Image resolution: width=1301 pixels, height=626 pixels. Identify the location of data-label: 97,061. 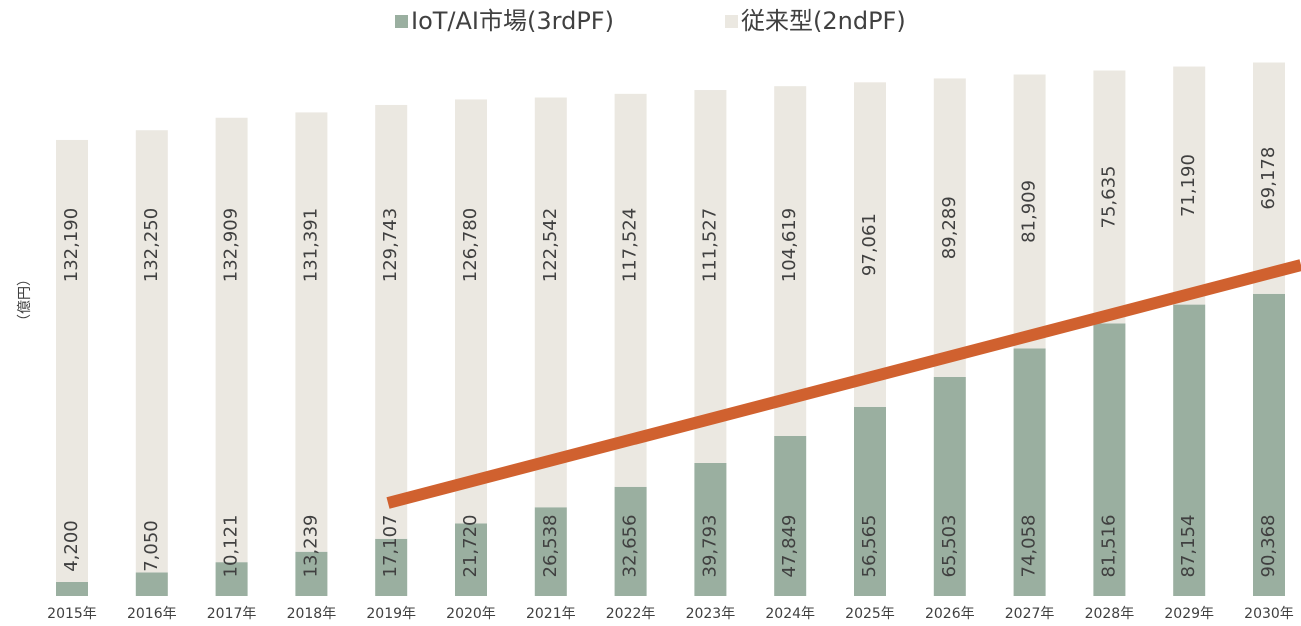
(869, 244).